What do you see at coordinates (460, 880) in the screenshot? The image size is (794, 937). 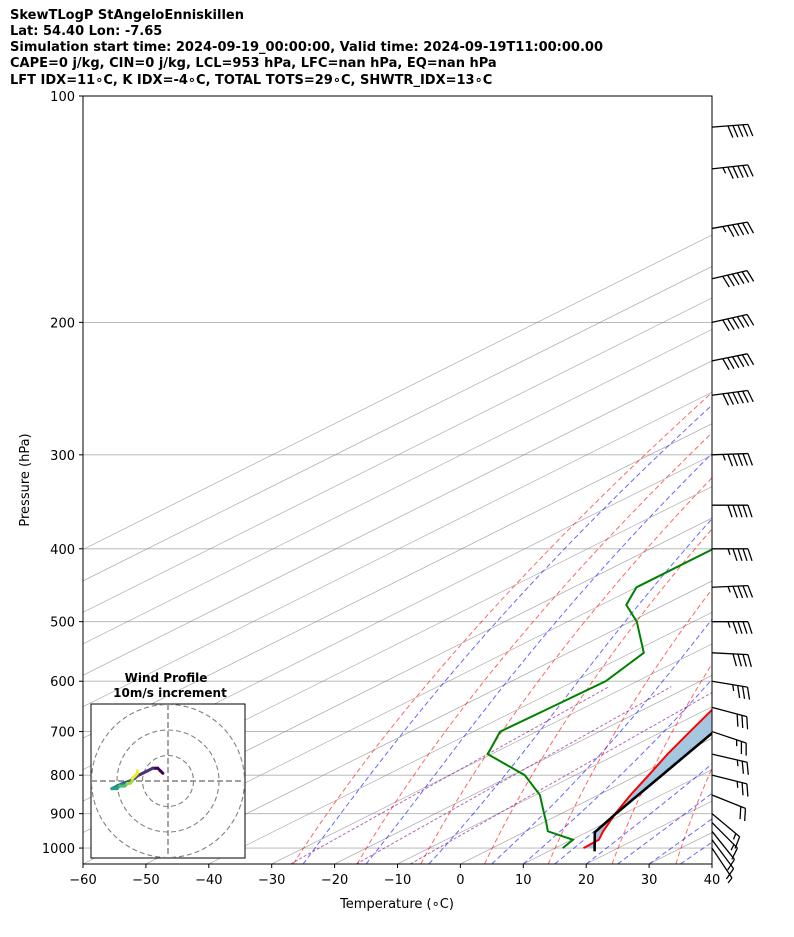 I see `x-tick-label: 0` at bounding box center [460, 880].